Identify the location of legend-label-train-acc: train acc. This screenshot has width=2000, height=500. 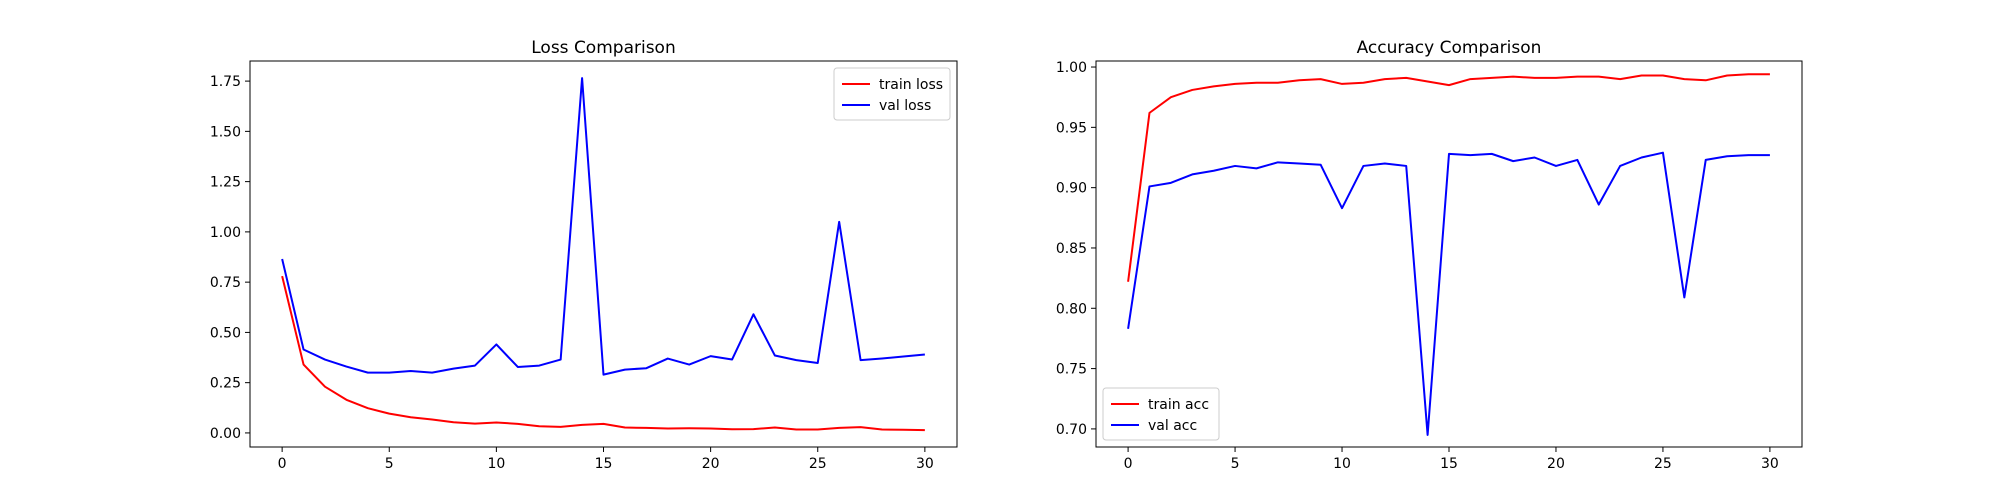
(1178, 405).